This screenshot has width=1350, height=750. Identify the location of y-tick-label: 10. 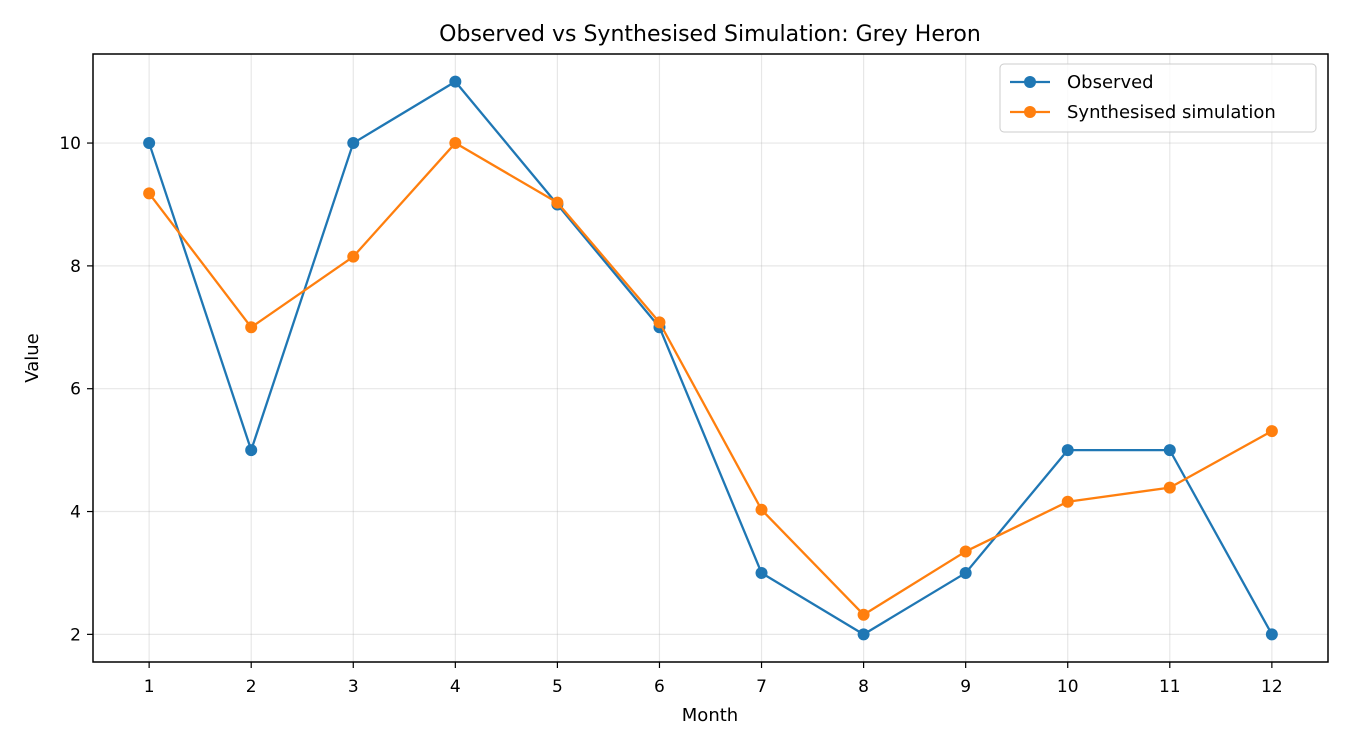
(70, 144).